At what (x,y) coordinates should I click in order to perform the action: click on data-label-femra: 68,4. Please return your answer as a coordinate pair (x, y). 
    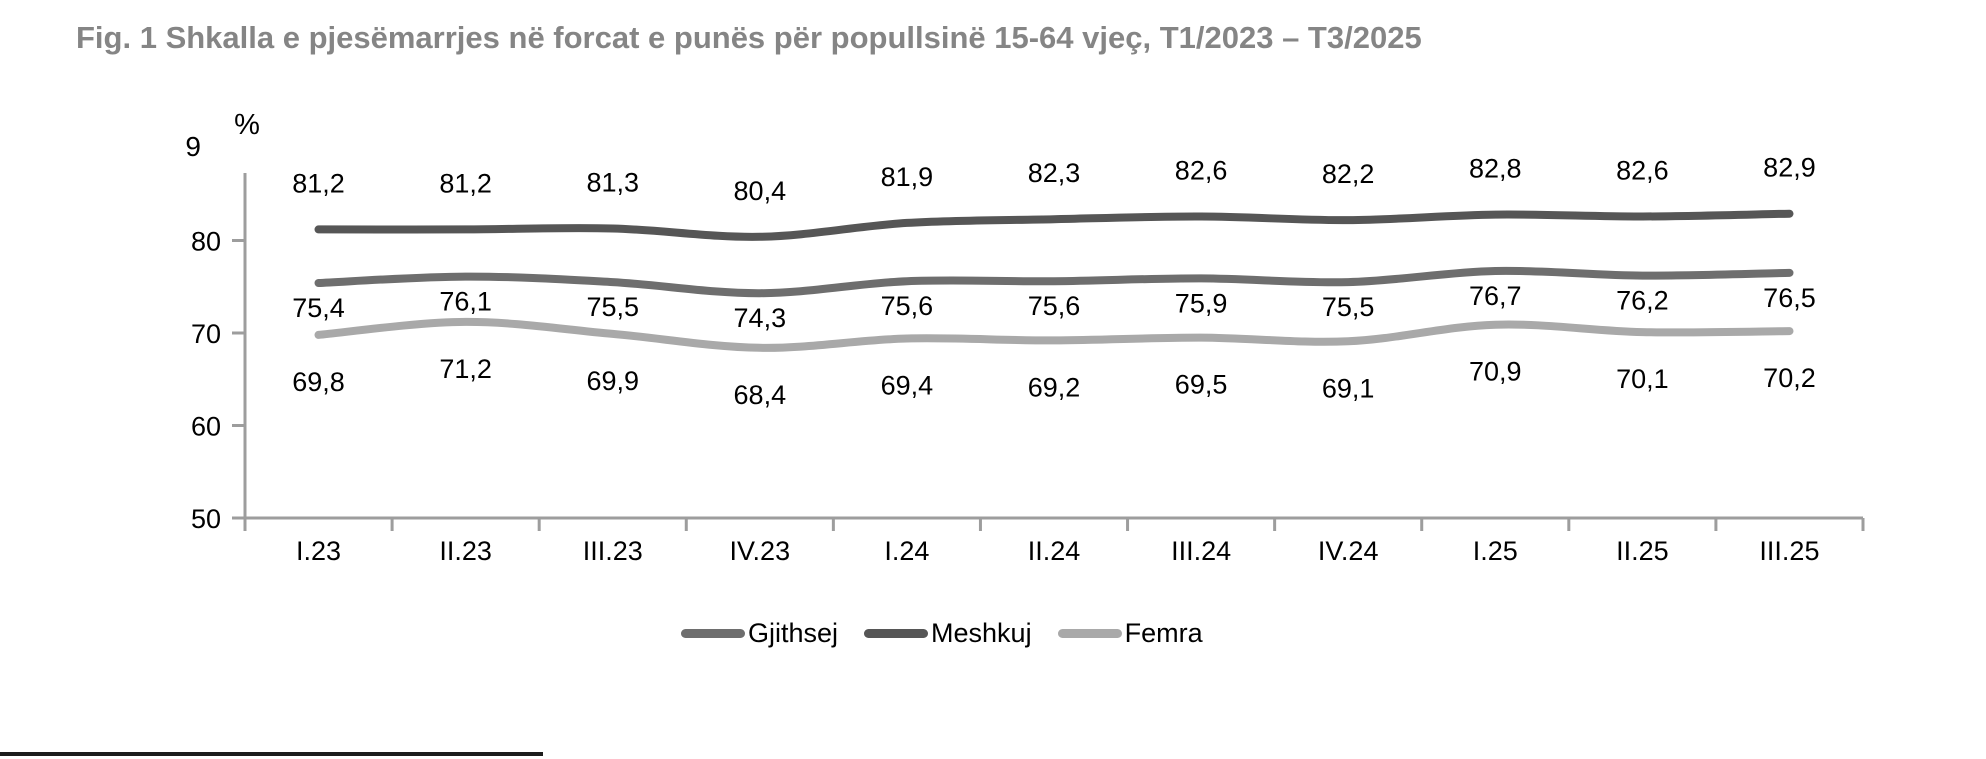
    Looking at the image, I should click on (760, 395).